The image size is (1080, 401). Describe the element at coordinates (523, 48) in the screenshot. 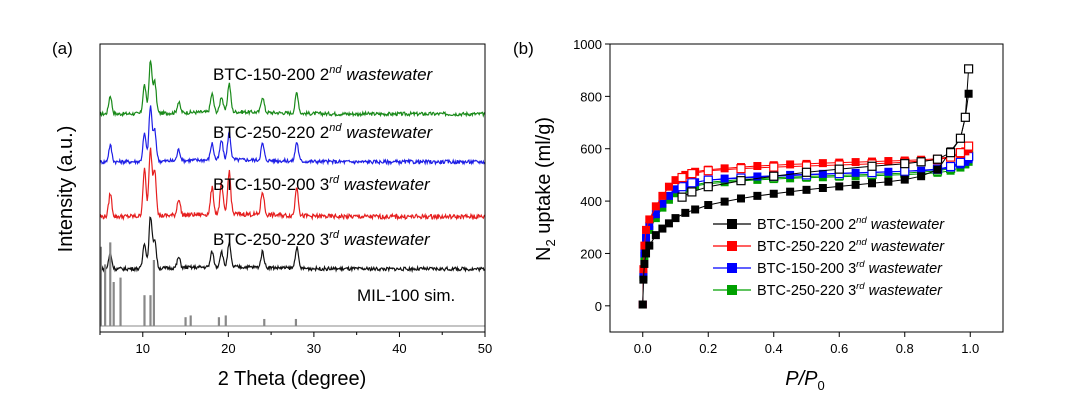

I see `panel-b-label: (b)` at that location.